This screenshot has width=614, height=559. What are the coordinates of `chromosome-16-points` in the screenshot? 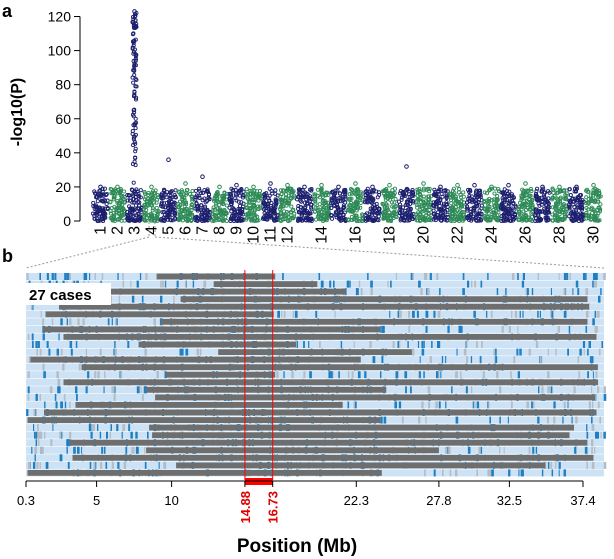 It's located at (356, 202).